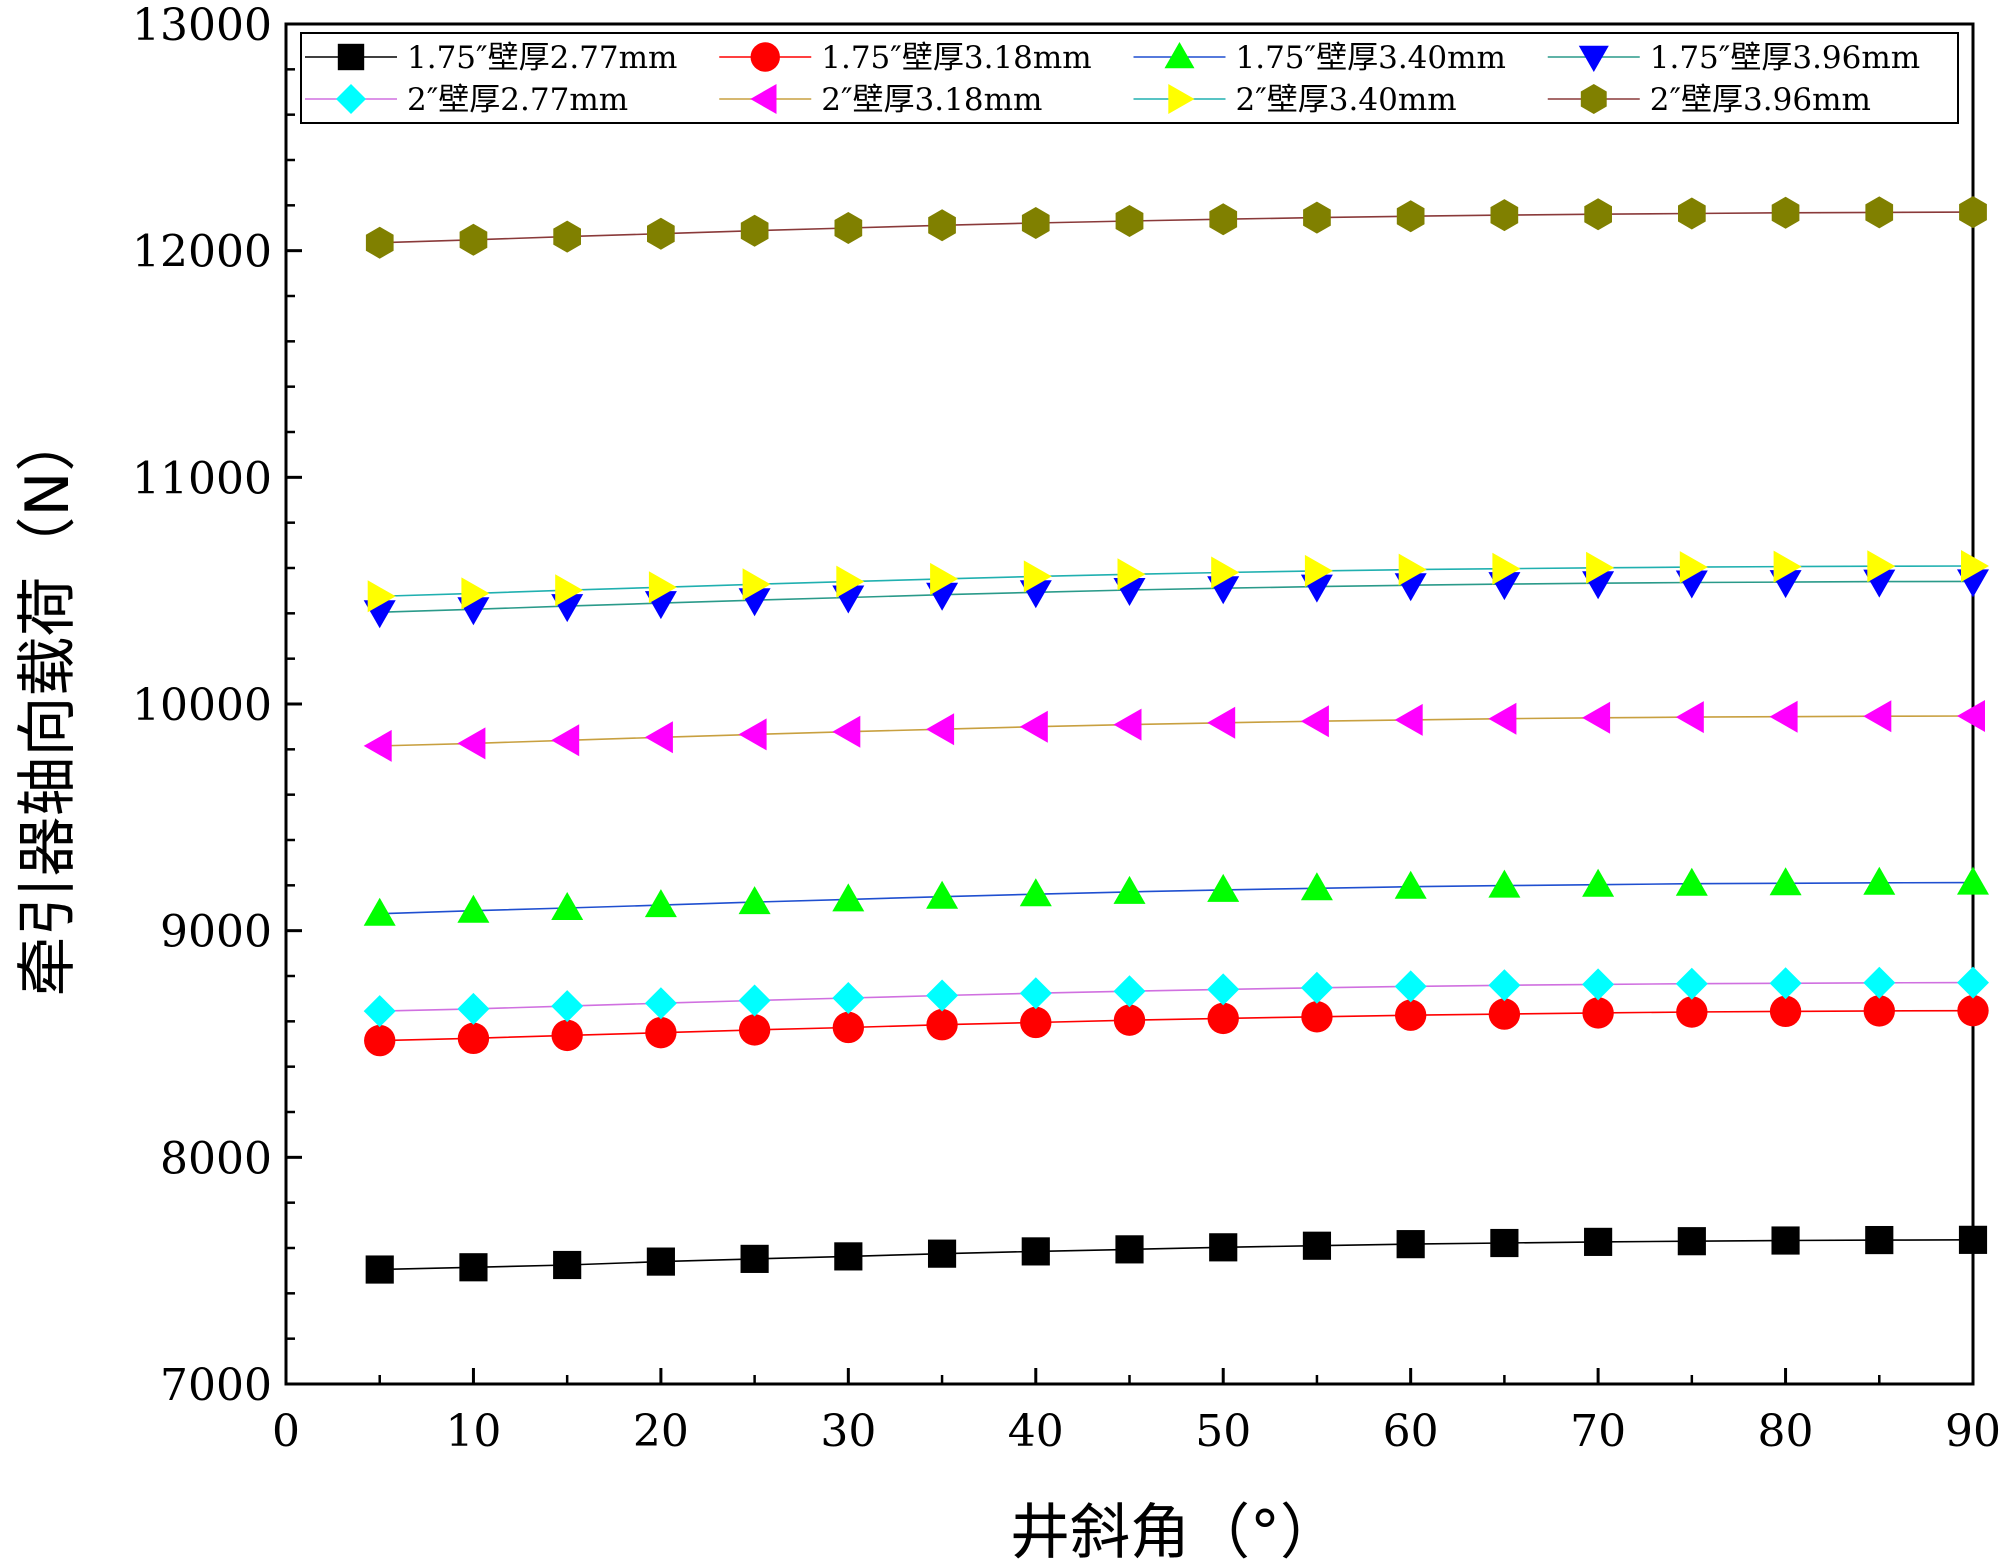  What do you see at coordinates (1760, 100) in the screenshot?
I see `legend-label: 2″壁厚3.96mm` at bounding box center [1760, 100].